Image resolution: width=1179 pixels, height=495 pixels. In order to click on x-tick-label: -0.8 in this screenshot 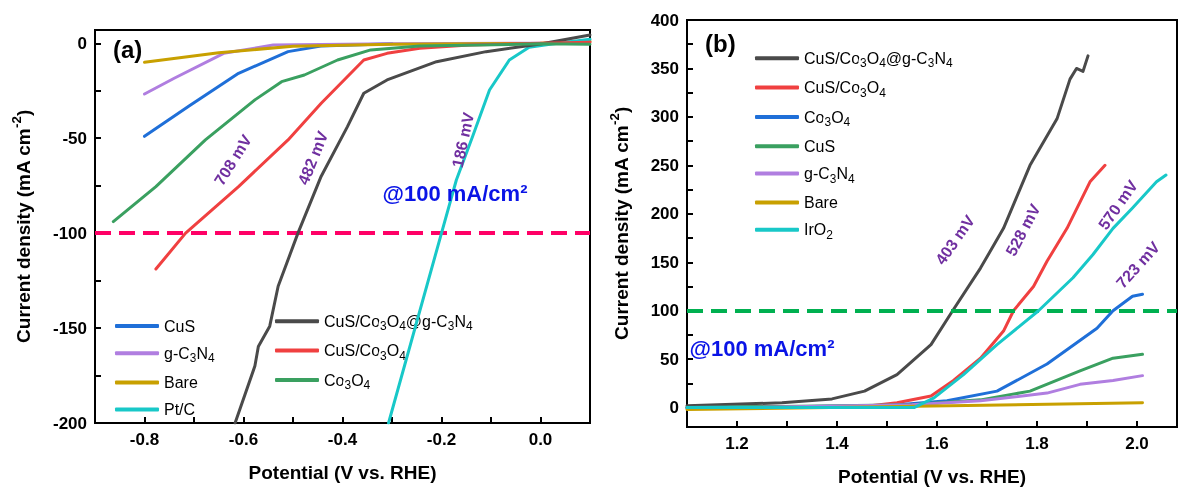, I will do `click(144, 439)`.